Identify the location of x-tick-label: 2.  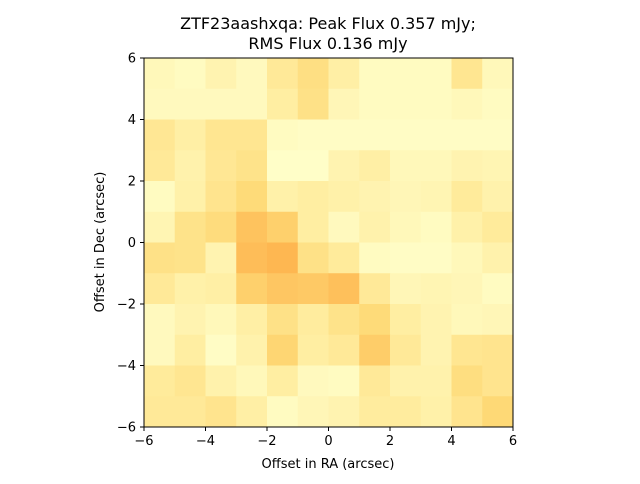
(390, 441).